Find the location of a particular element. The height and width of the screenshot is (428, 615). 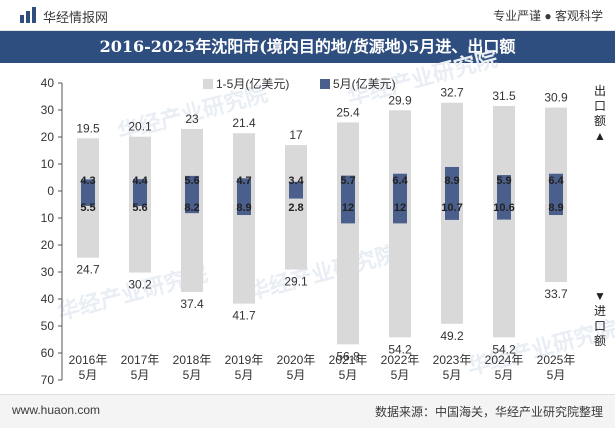

y-tick-label: 40 is located at coordinates (48, 299).